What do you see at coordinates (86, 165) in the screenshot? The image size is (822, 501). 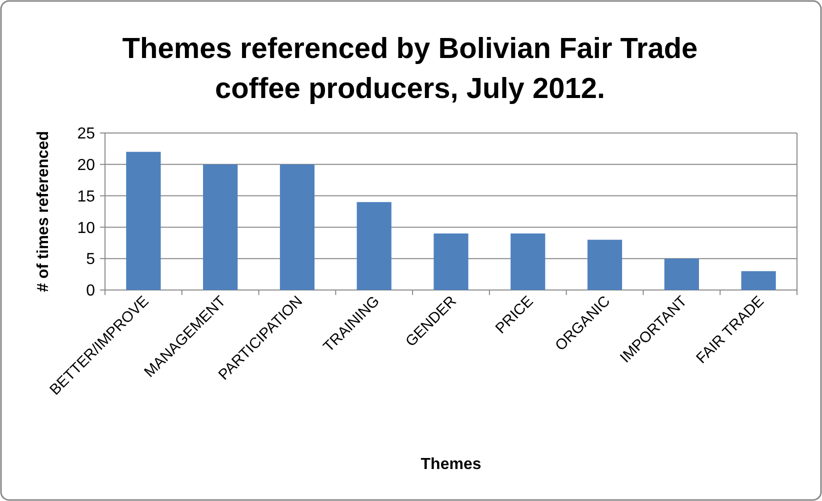 I see `y-tick-label: 20` at bounding box center [86, 165].